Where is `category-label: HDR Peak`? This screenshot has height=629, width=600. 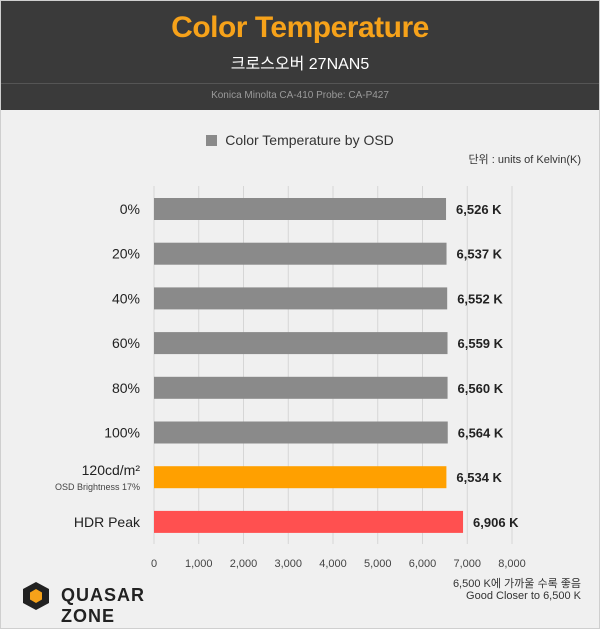 category-label: HDR Peak is located at coordinates (107, 522).